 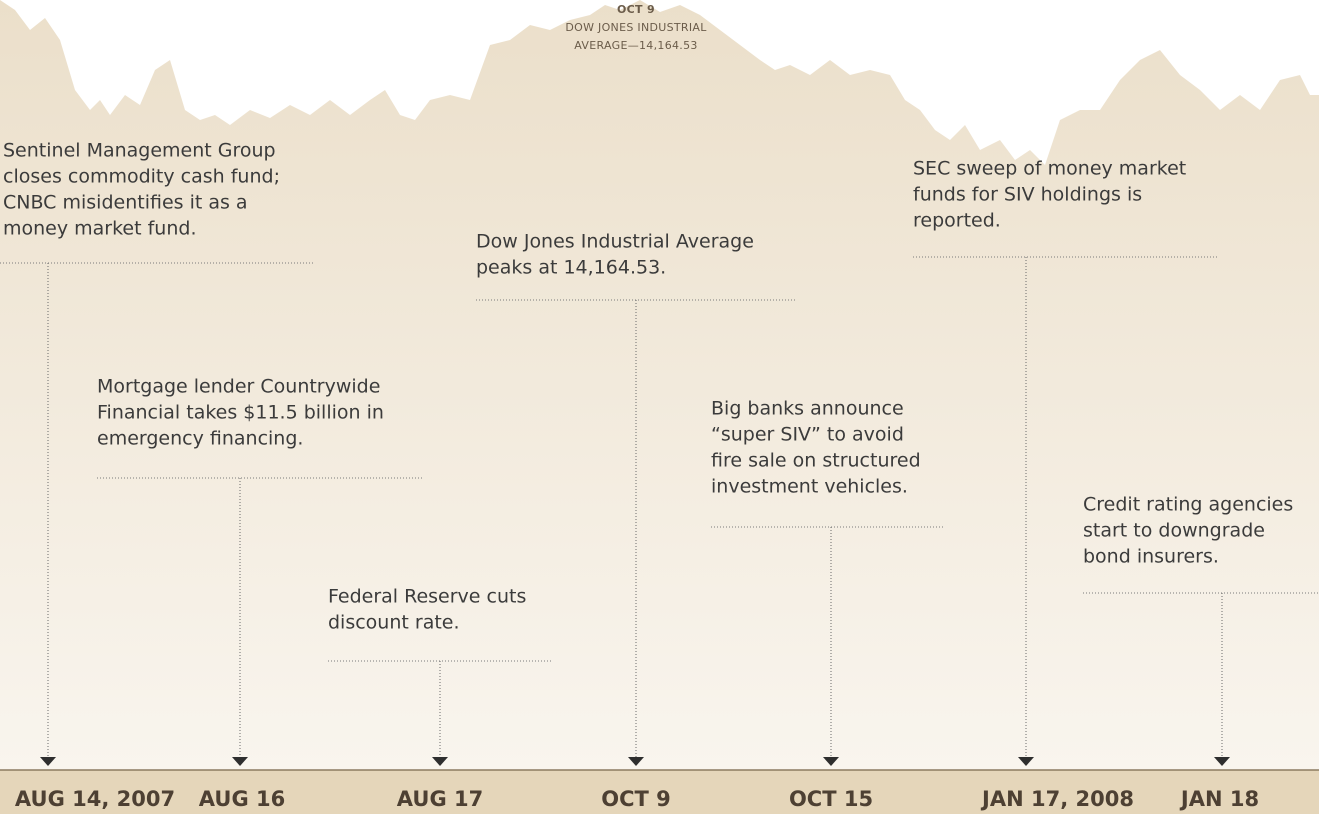 I want to click on event-text: reported., so click(x=957, y=221).